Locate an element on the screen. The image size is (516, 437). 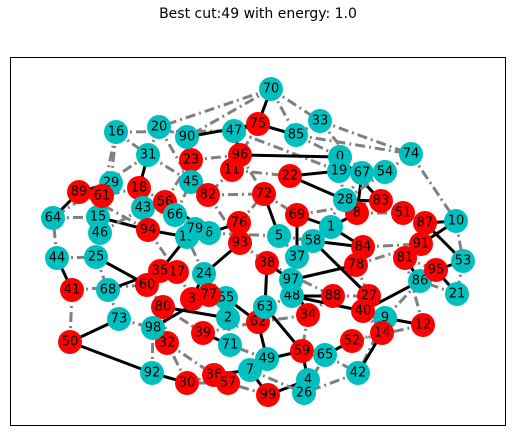
node-label: 37 is located at coordinates (297, 257).